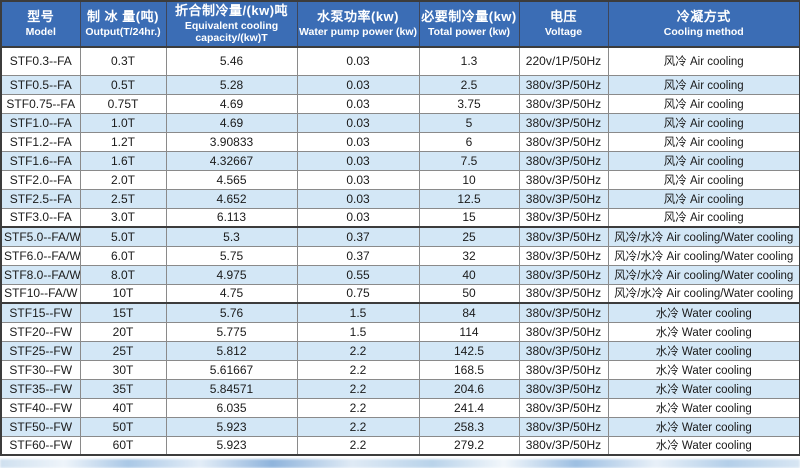  Describe the element at coordinates (123, 350) in the screenshot. I see `cell-output: 25T` at that location.